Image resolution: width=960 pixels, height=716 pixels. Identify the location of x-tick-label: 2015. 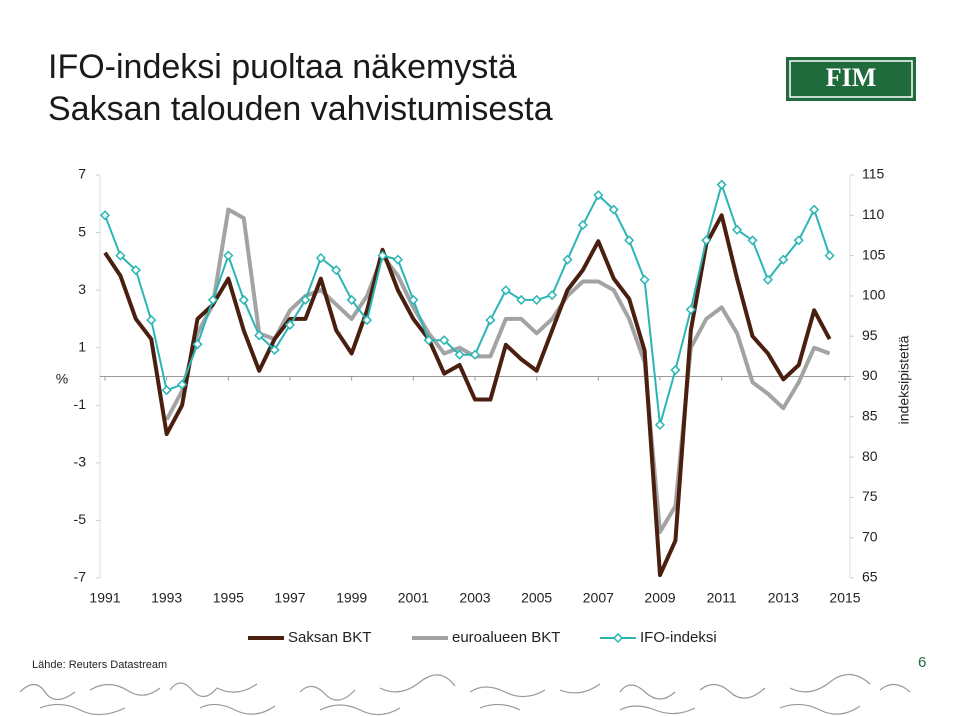
(844, 598).